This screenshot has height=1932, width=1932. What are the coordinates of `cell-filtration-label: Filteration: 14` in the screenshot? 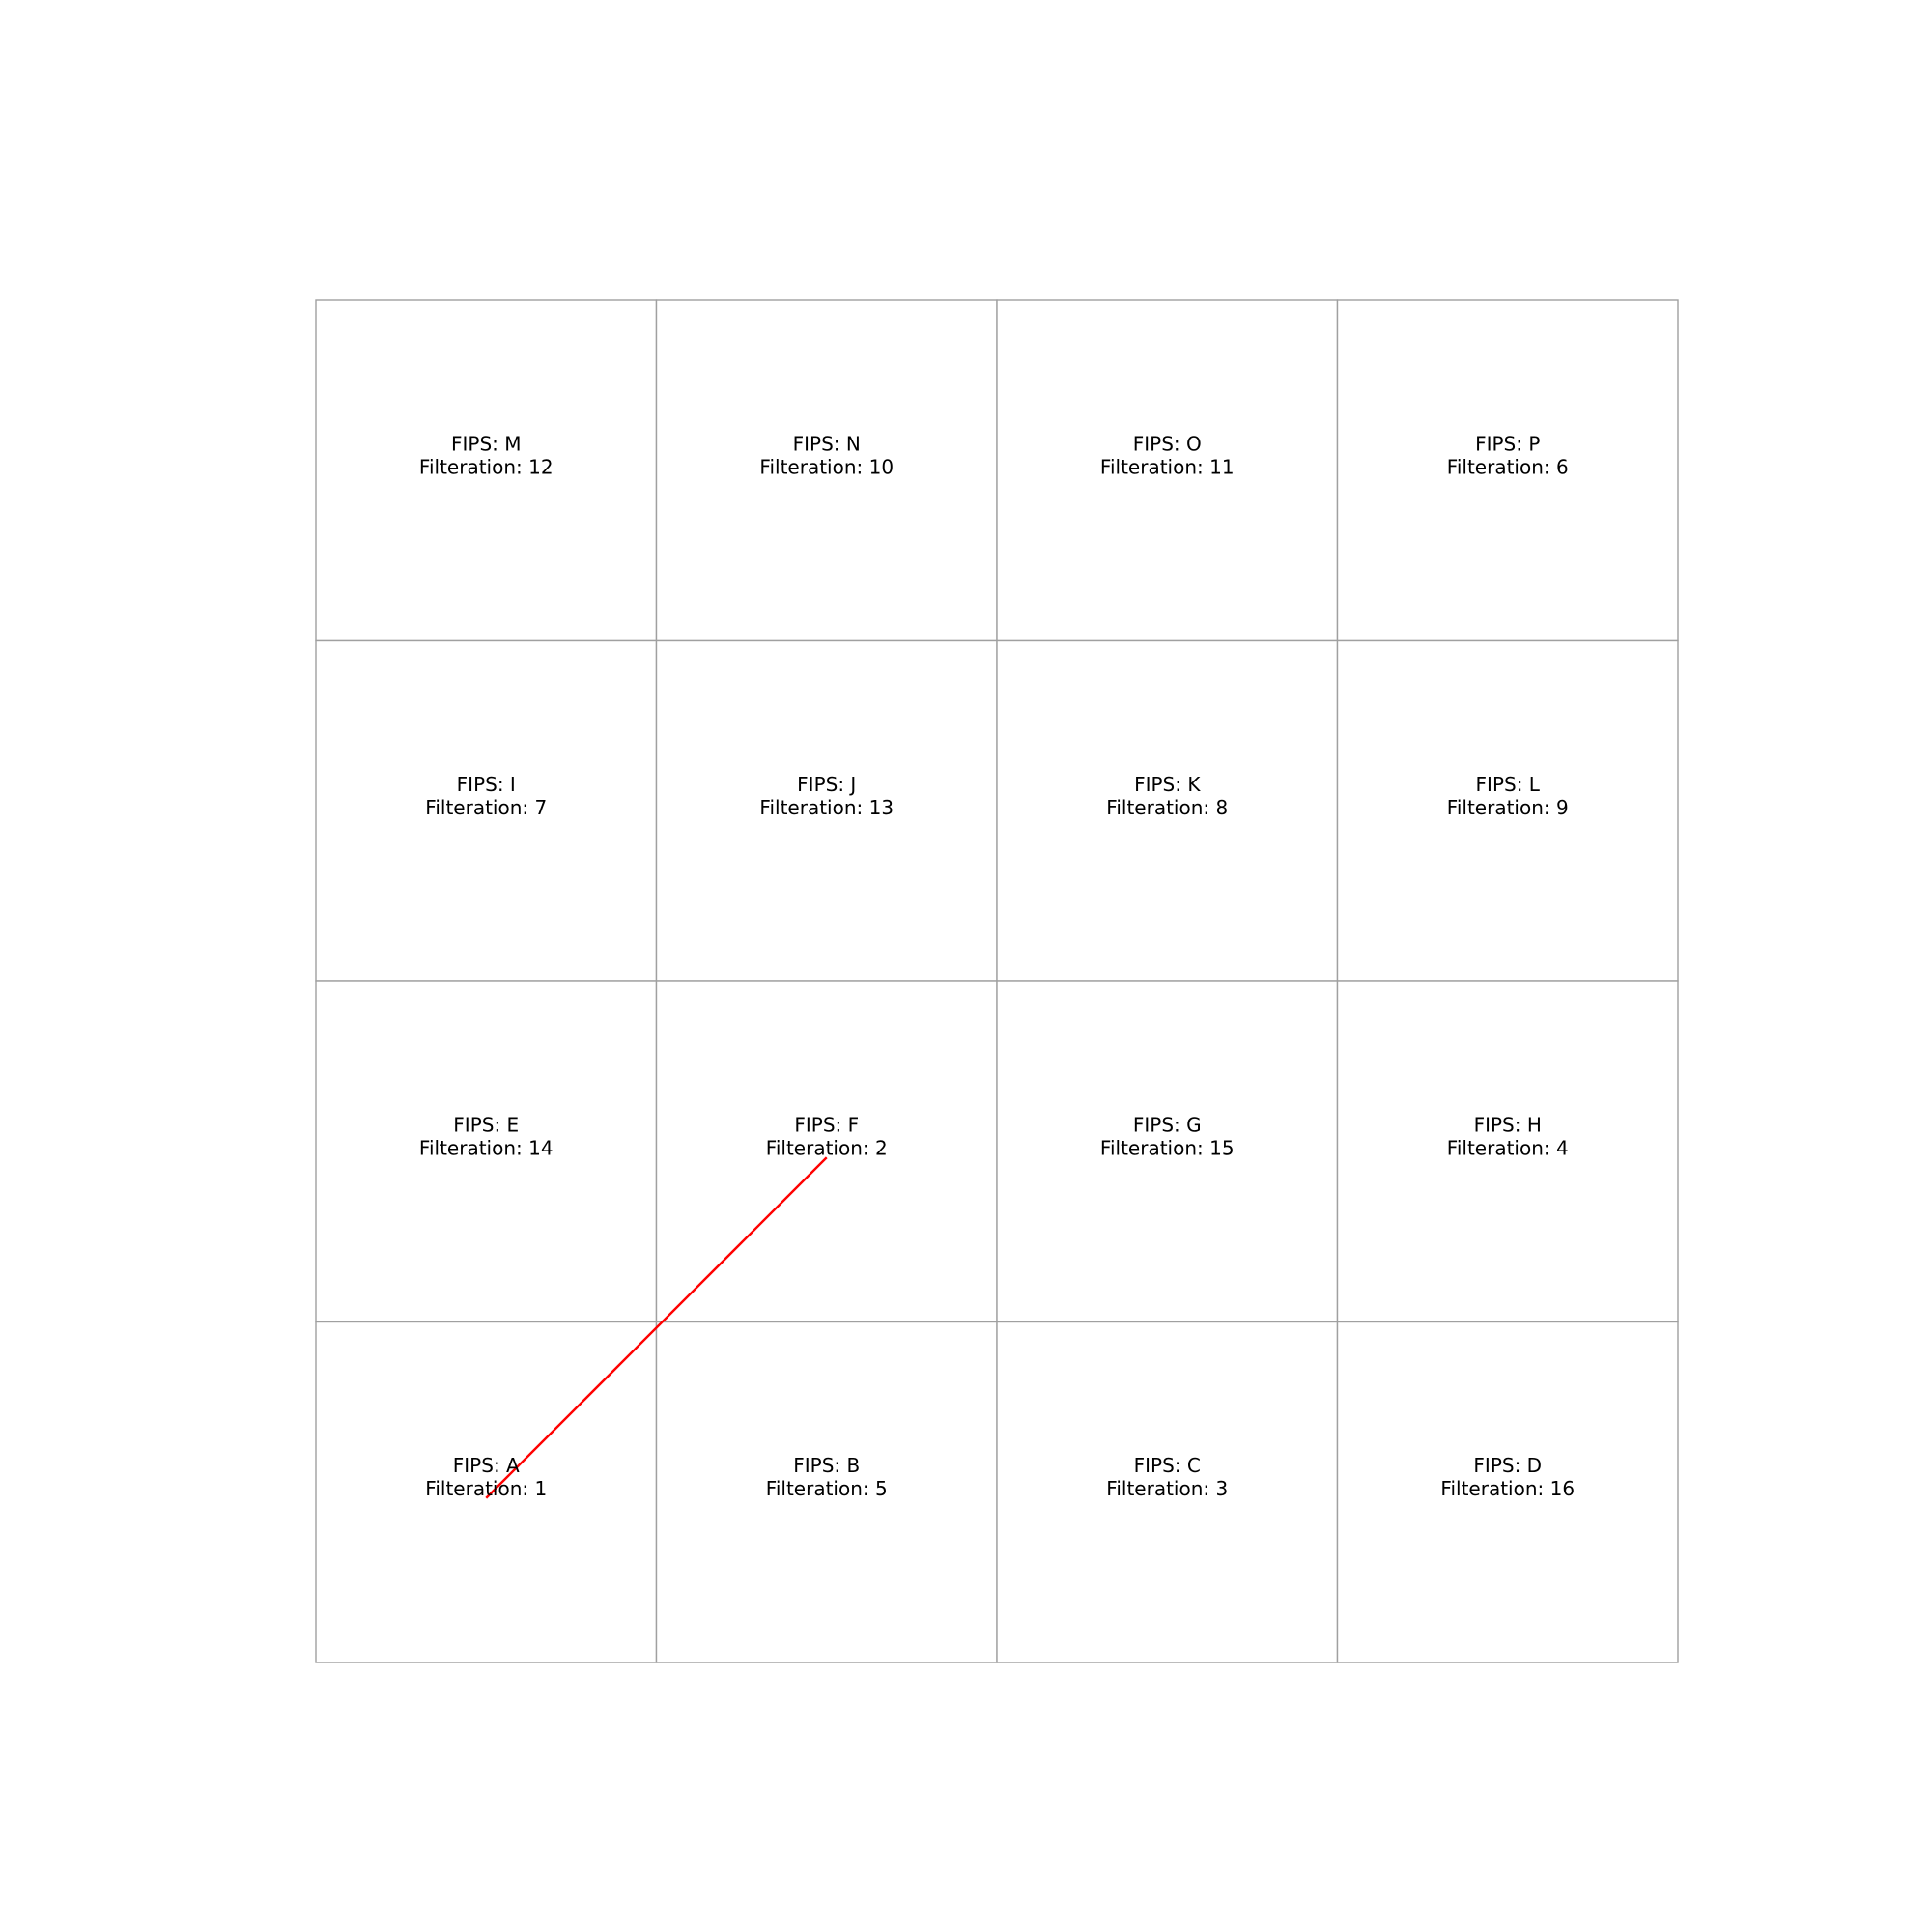 It's located at (486, 1147).